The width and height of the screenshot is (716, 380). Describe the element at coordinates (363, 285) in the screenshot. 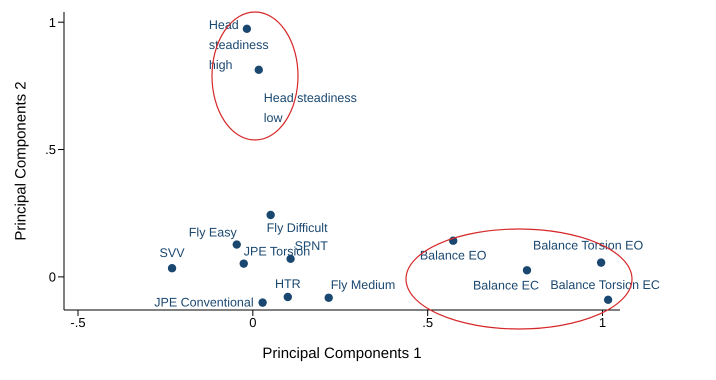

I see `annotation: Fly Medium` at that location.